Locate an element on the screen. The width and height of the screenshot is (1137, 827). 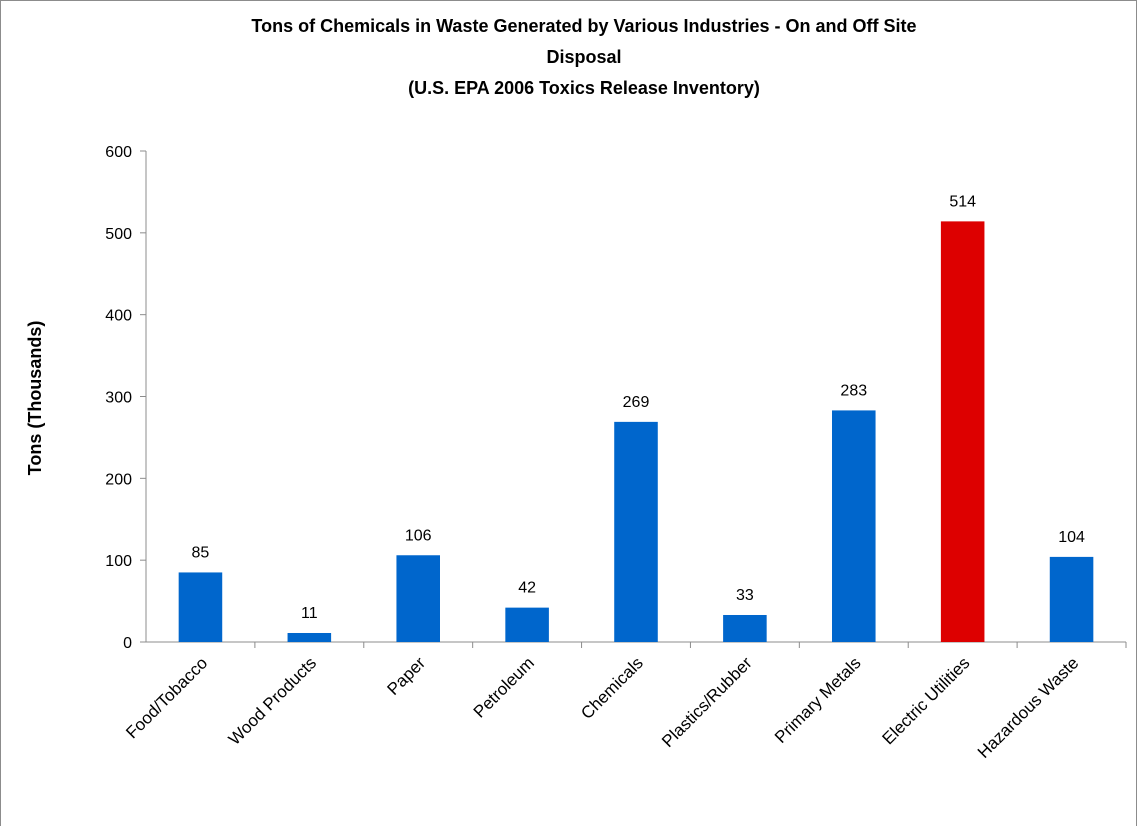
bar-plastics-rubber is located at coordinates (745, 628).